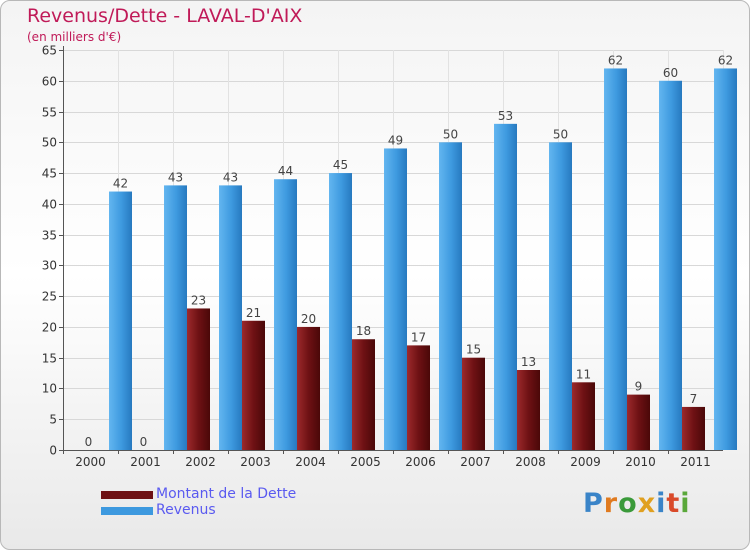 The width and height of the screenshot is (750, 550). Describe the element at coordinates (363, 331) in the screenshot. I see `data-label-debt: 18` at that location.